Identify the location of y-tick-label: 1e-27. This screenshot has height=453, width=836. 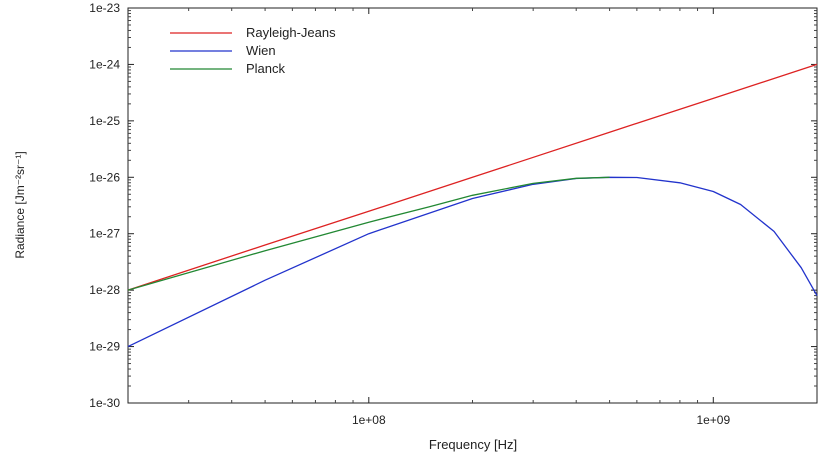
(104, 234).